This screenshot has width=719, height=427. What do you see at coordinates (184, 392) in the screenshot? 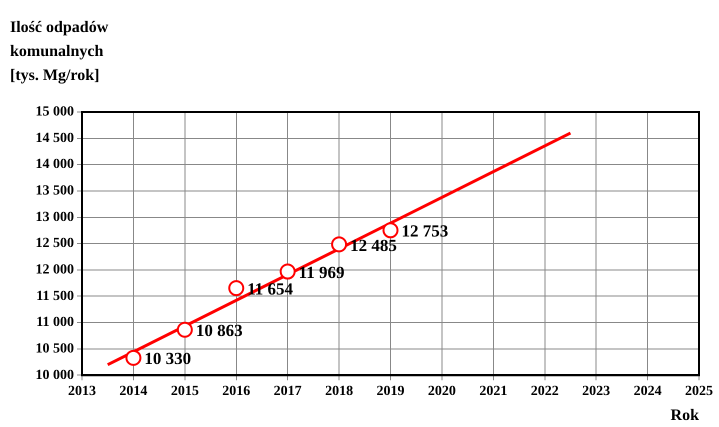
I see `x-tick-label: 2015` at bounding box center [184, 392].